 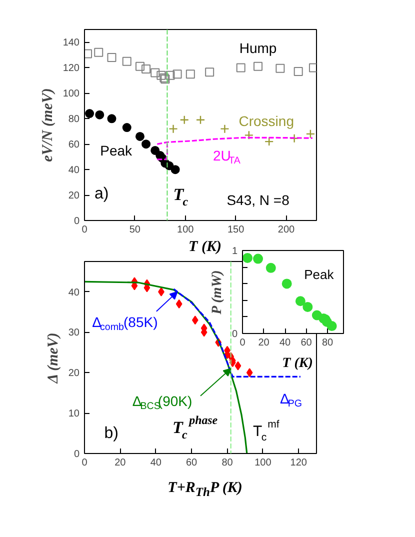 What do you see at coordinates (299, 463) in the screenshot?
I see `x-tick-label: 120` at bounding box center [299, 463].